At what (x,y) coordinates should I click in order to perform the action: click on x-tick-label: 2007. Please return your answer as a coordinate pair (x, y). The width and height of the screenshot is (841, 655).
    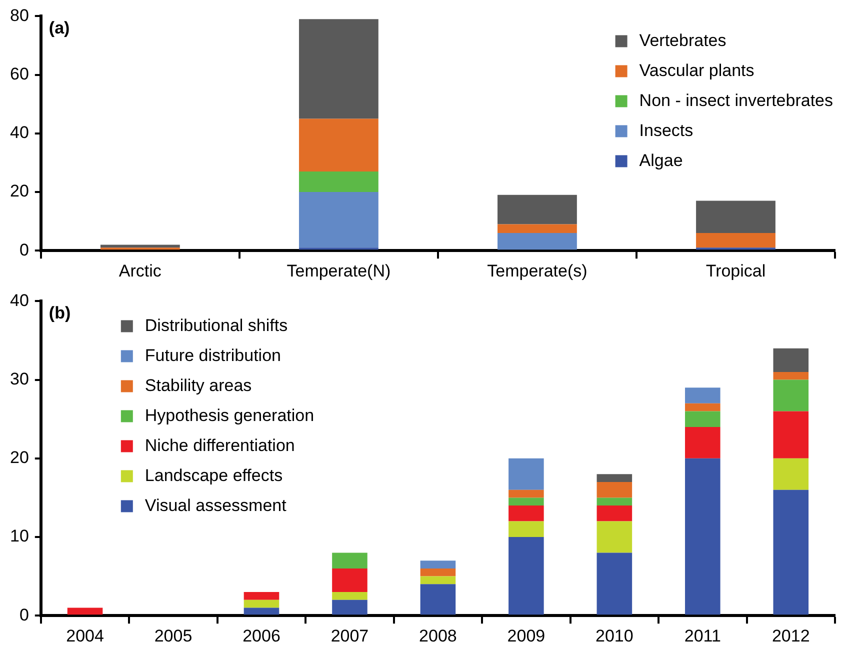
    Looking at the image, I should click on (349, 636).